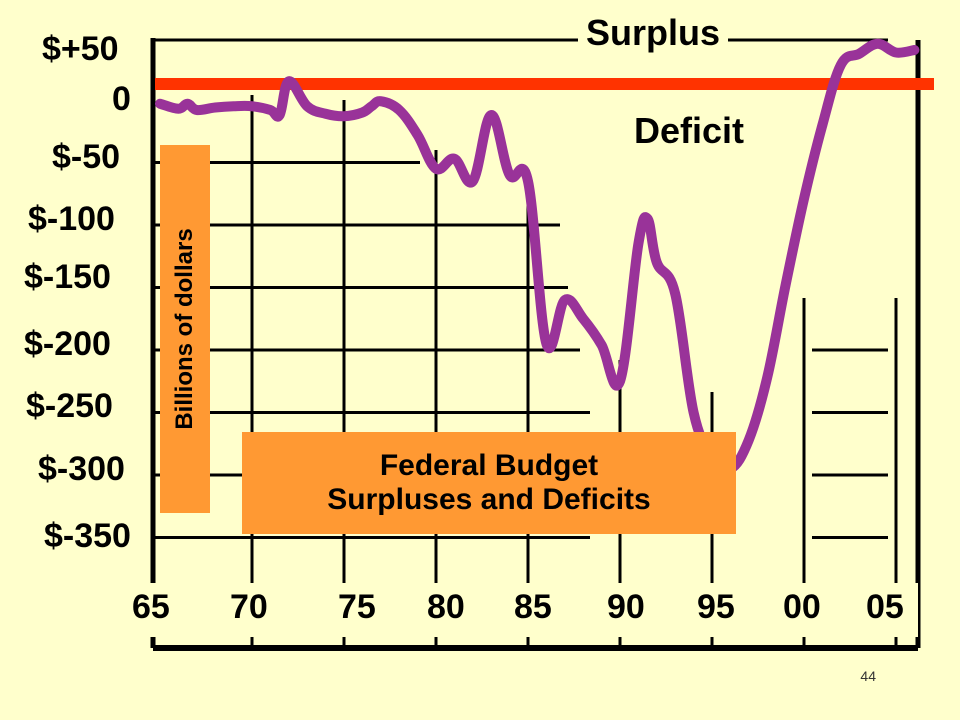 The image size is (960, 720). What do you see at coordinates (151, 607) in the screenshot?
I see `x-tick-label: 65` at bounding box center [151, 607].